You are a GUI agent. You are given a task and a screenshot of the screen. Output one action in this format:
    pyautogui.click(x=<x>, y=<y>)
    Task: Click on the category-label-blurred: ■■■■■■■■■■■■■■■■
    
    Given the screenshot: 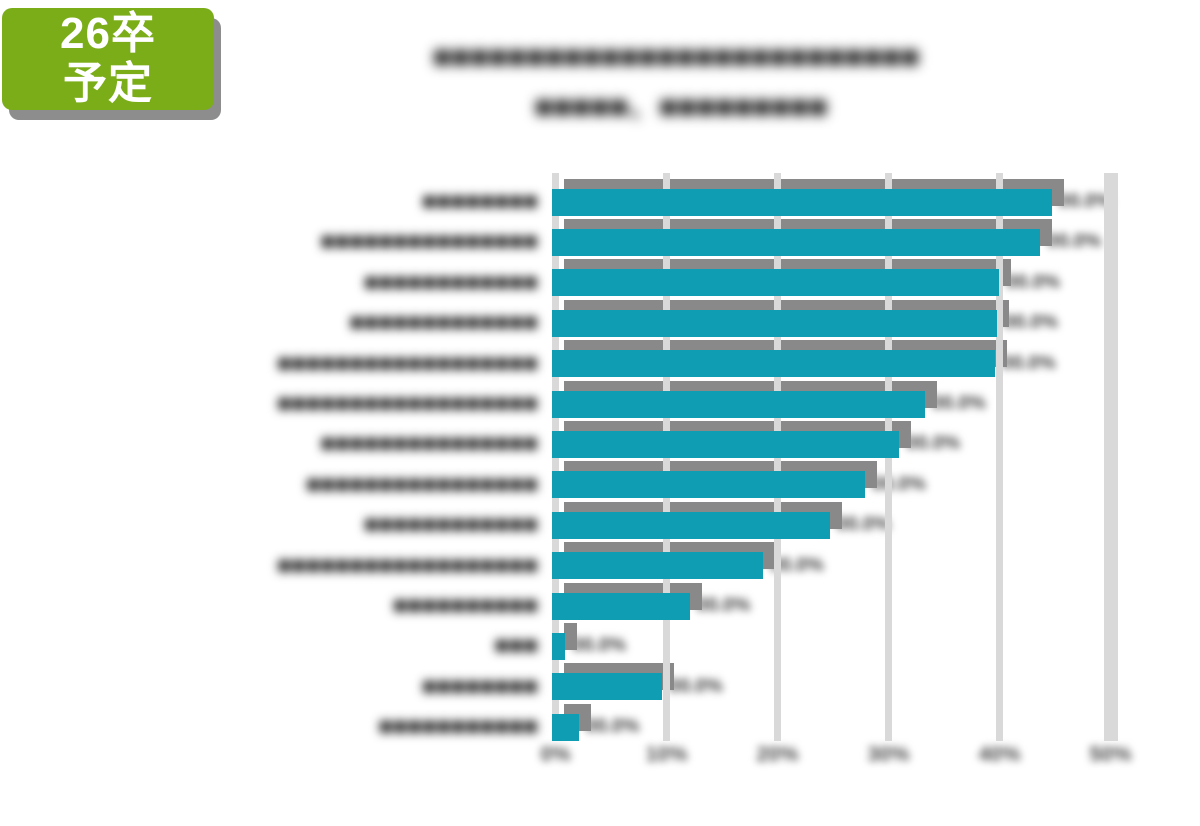 What is the action you would take?
    pyautogui.click(x=422, y=484)
    